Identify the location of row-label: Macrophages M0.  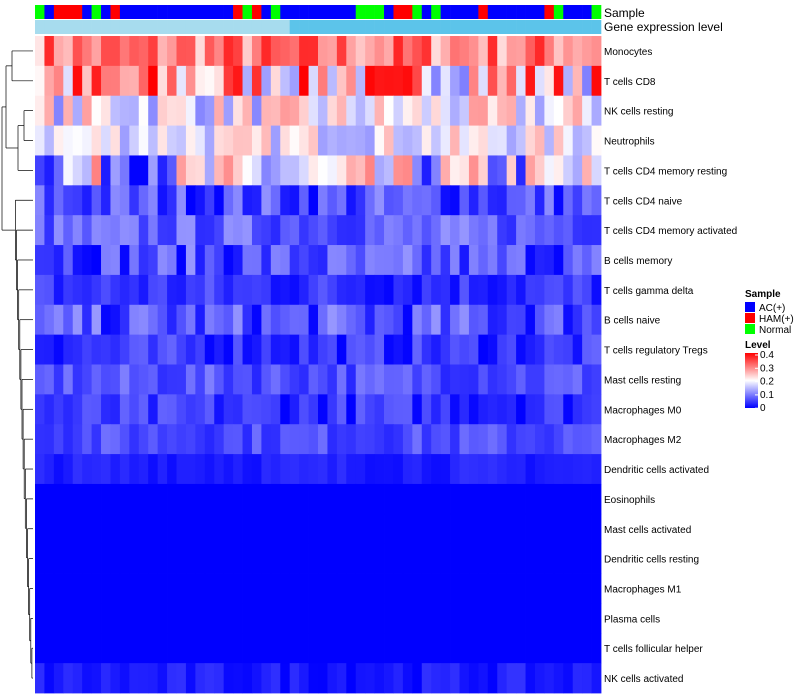
(643, 410).